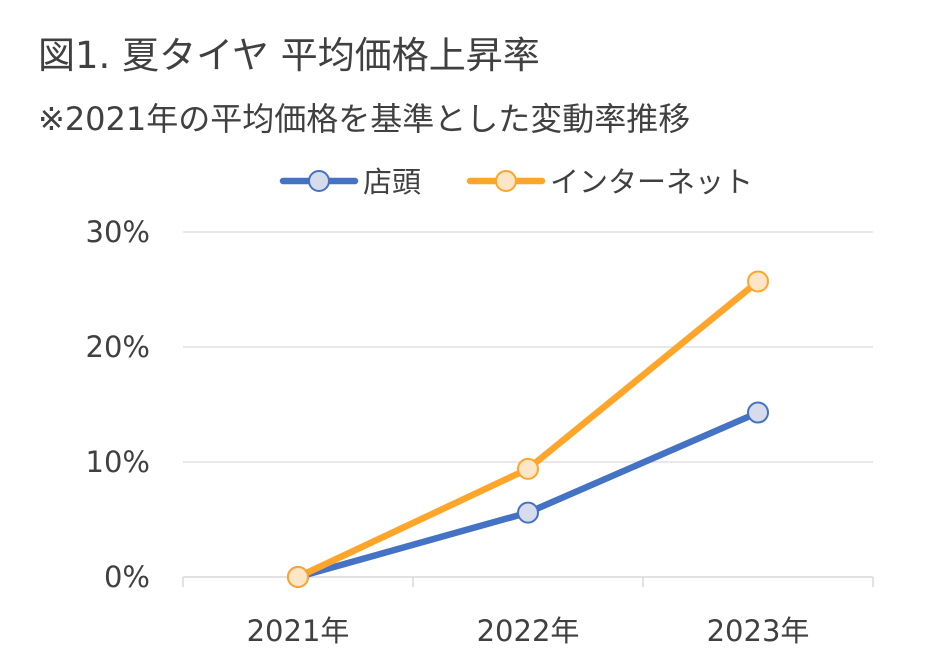 Image resolution: width=940 pixels, height=658 pixels. I want to click on y-axis-tick-labels: 0% 10% 20% 30%, so click(118, 404).